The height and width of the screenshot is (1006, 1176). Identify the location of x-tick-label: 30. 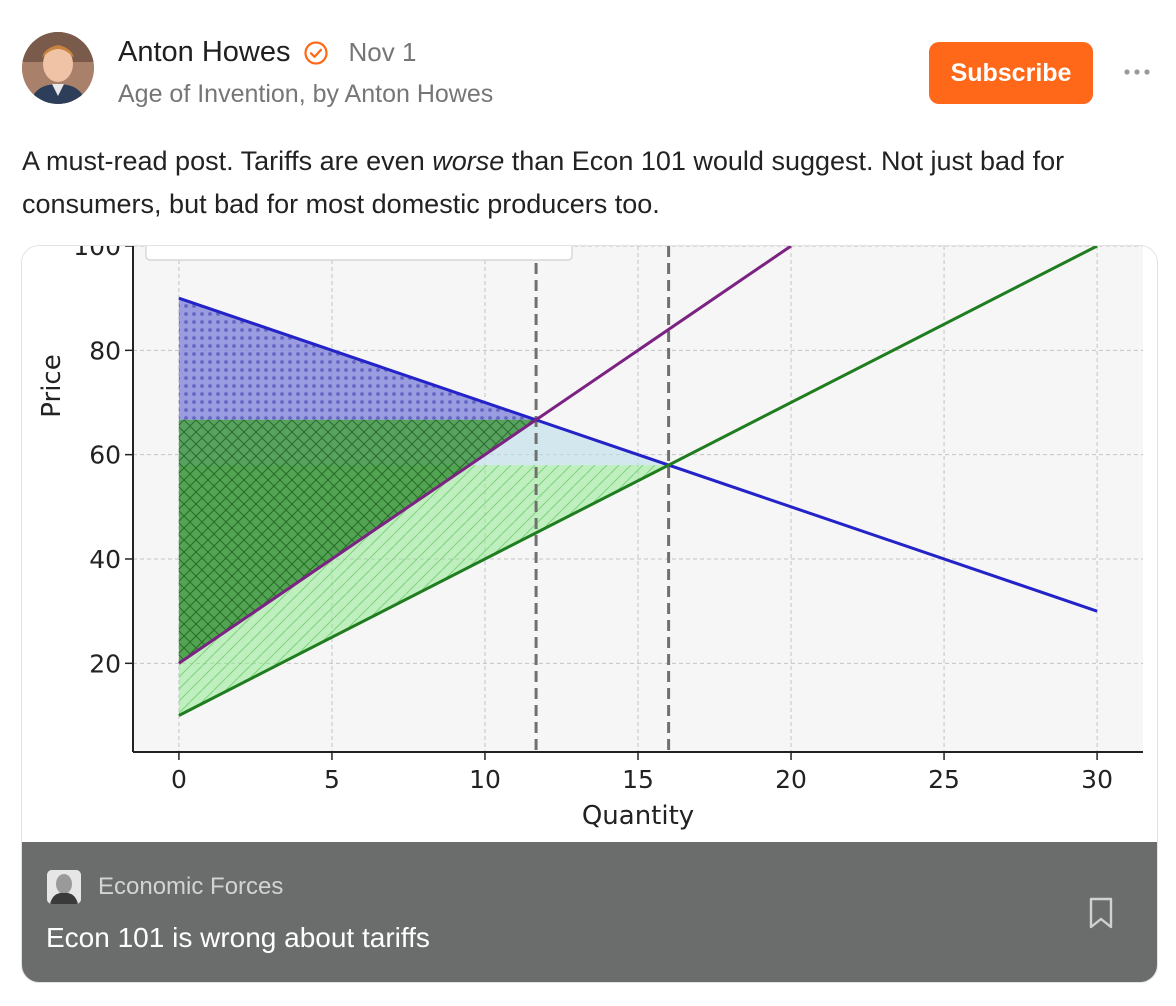
(1097, 779).